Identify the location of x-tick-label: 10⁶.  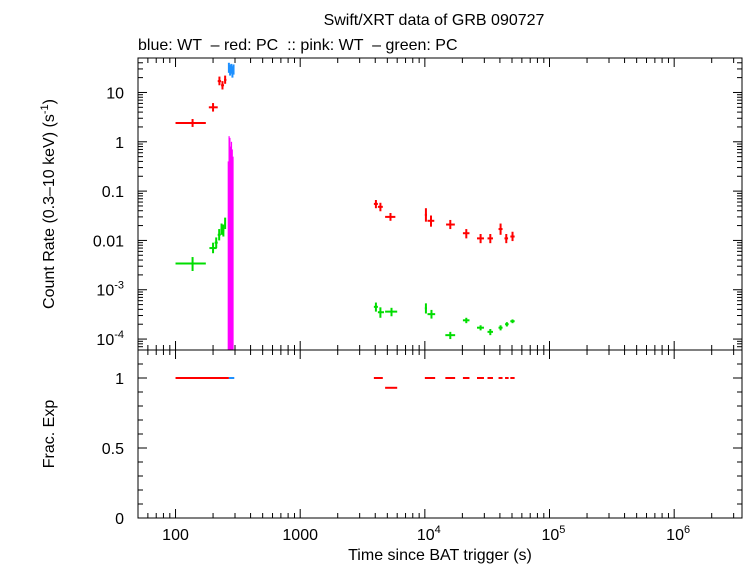
(678, 534).